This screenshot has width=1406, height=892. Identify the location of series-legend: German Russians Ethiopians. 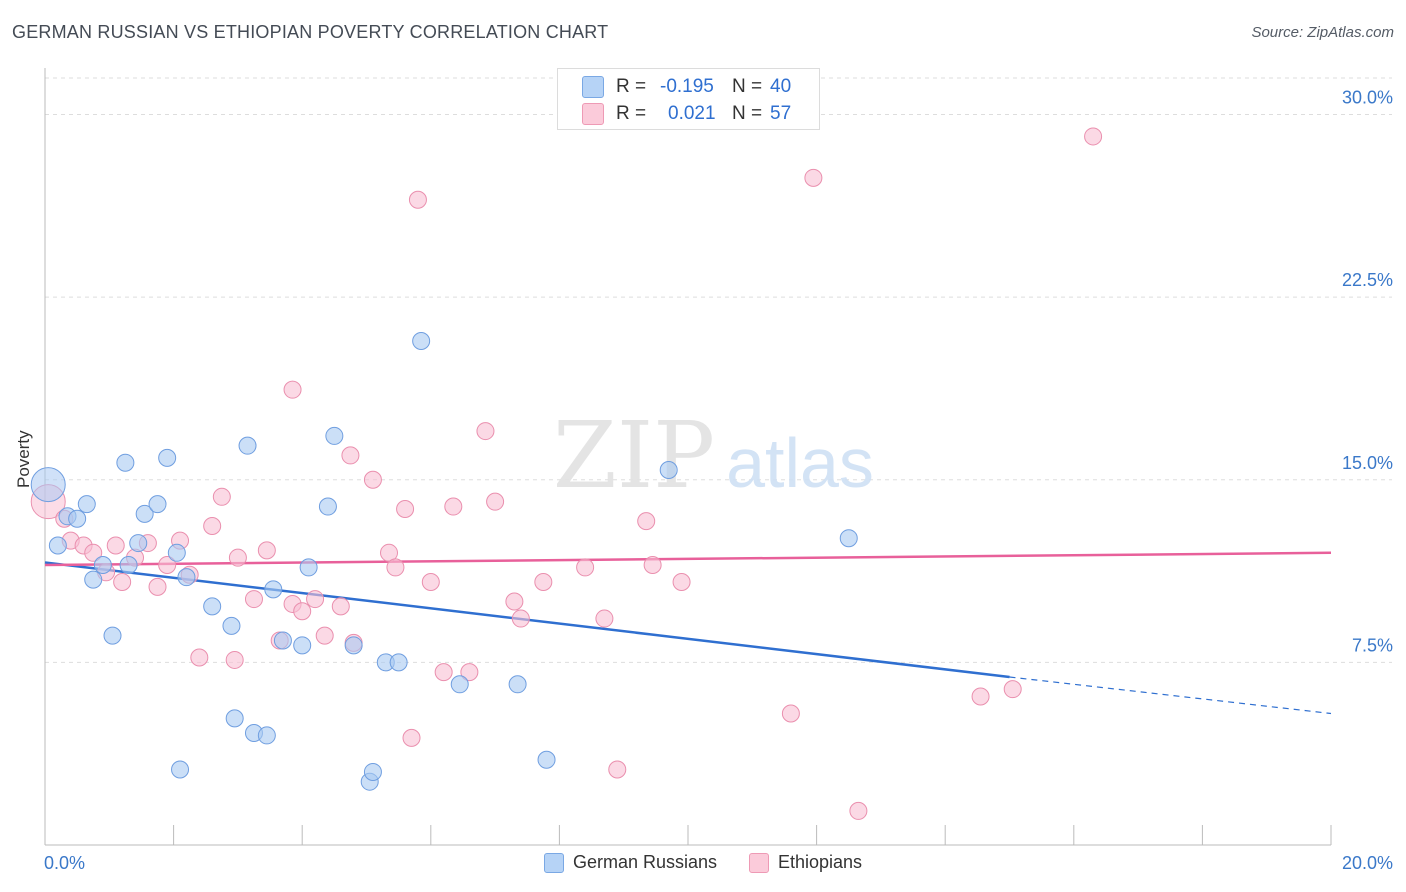
(703, 862).